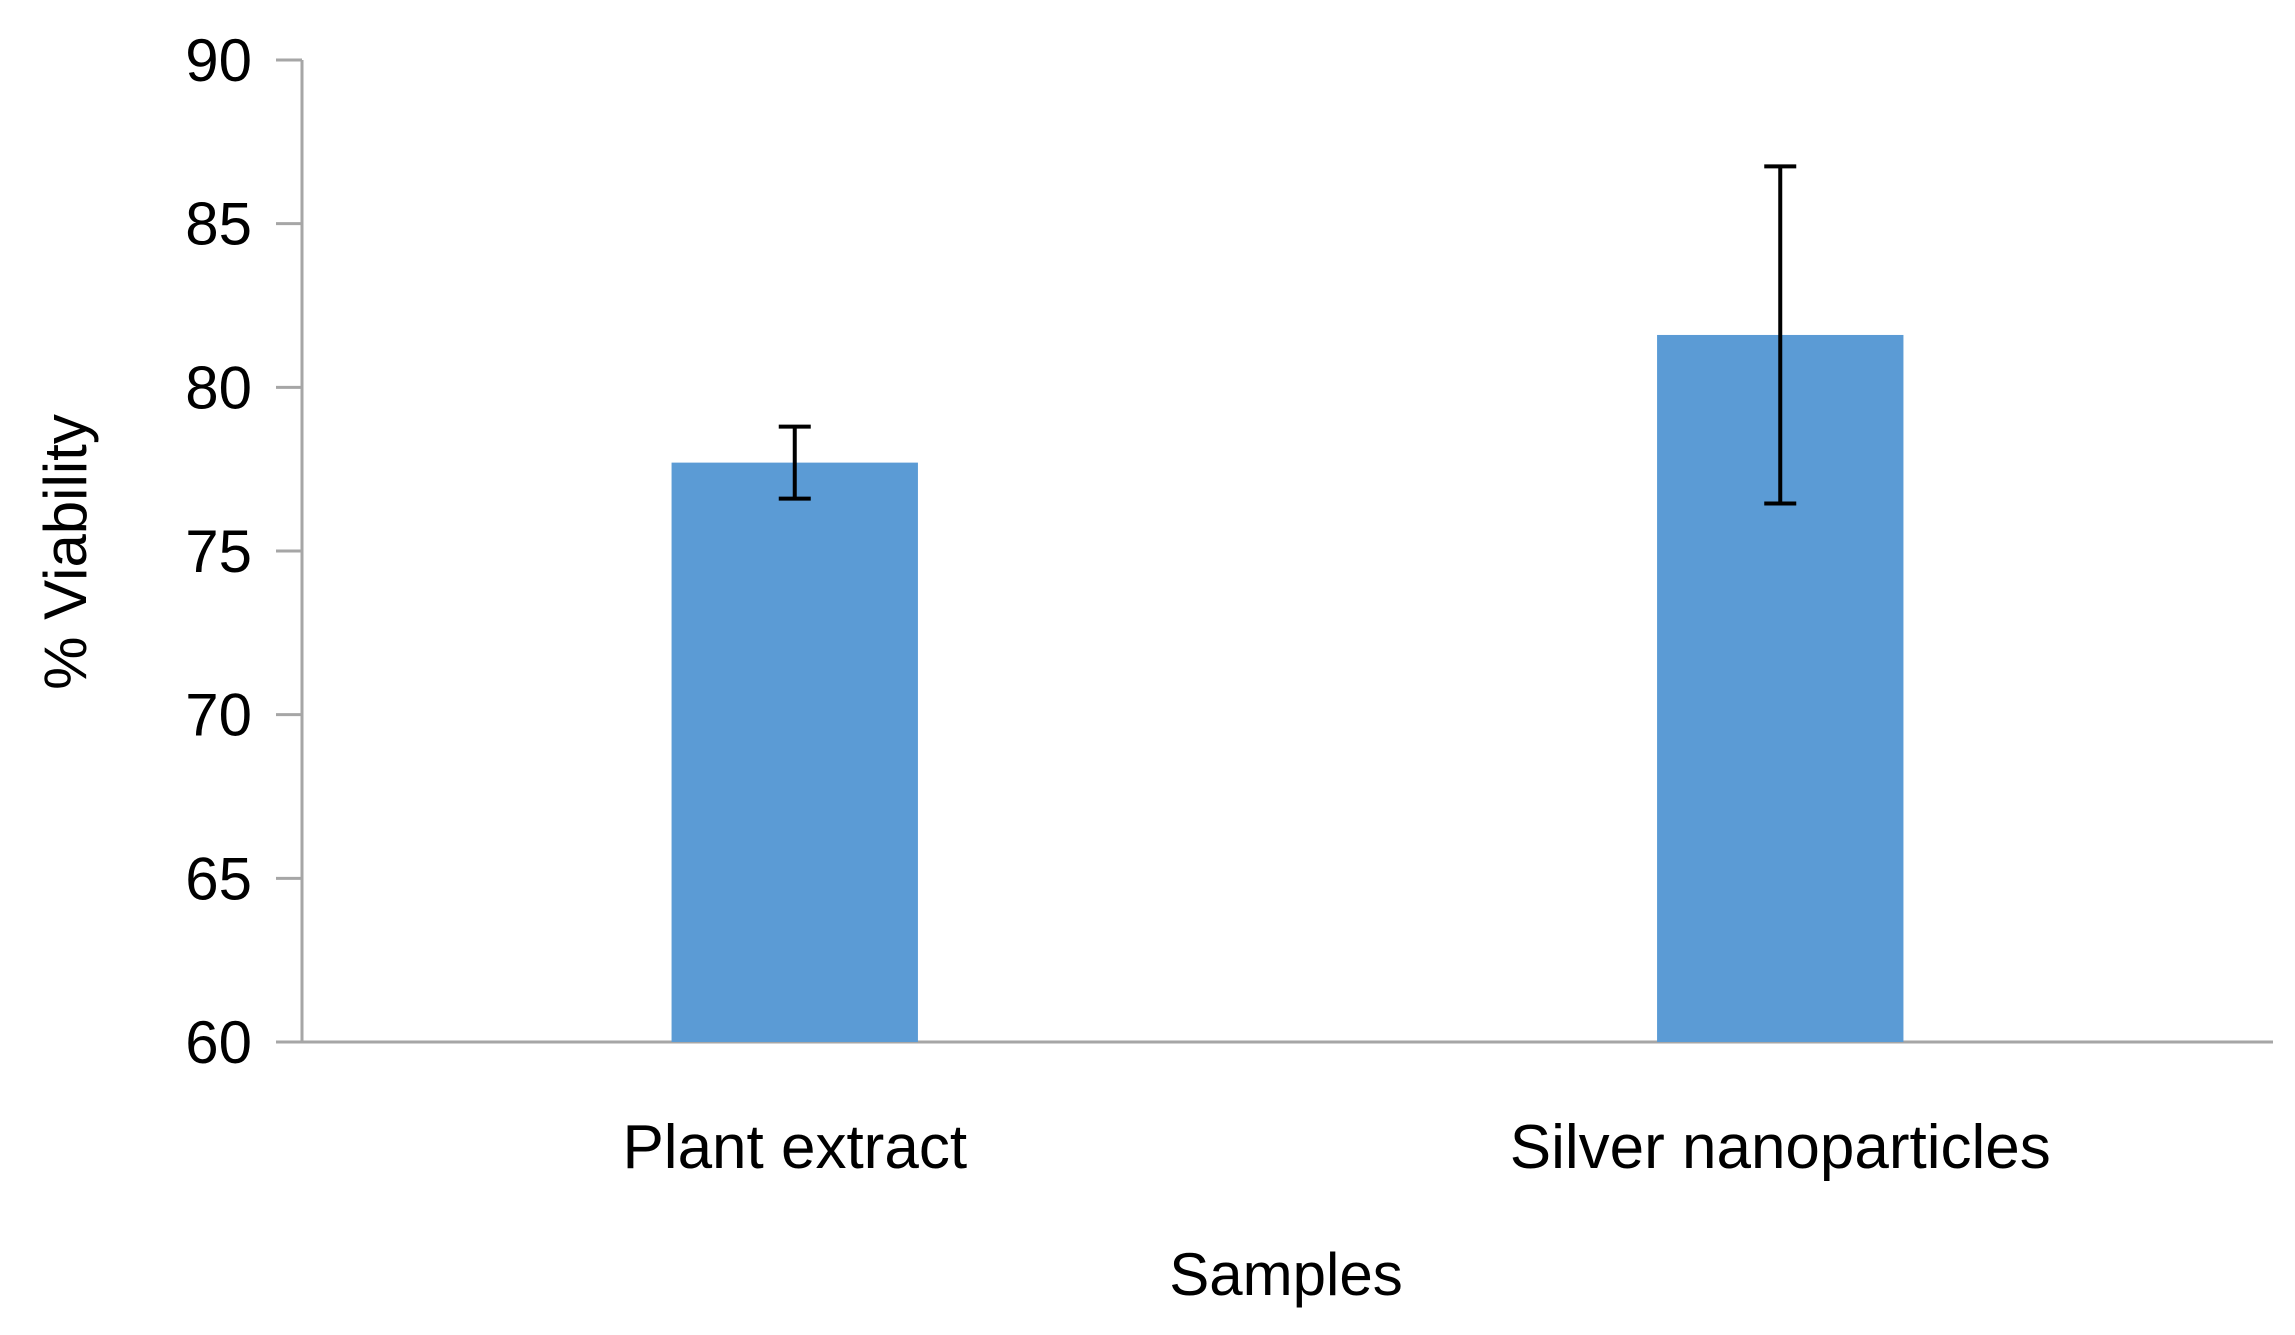 The width and height of the screenshot is (2295, 1335). What do you see at coordinates (218, 387) in the screenshot?
I see `y-tick-label: 80` at bounding box center [218, 387].